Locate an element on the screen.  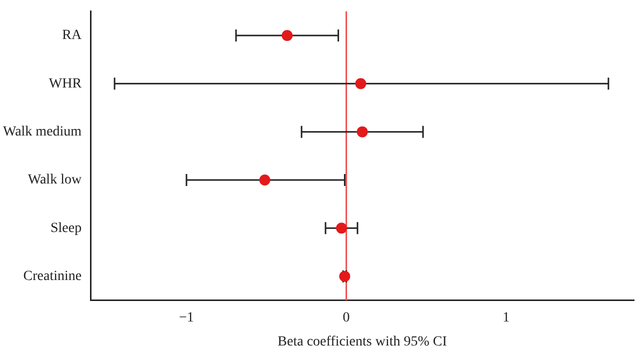
x-tick-label: 0 is located at coordinates (346, 318).